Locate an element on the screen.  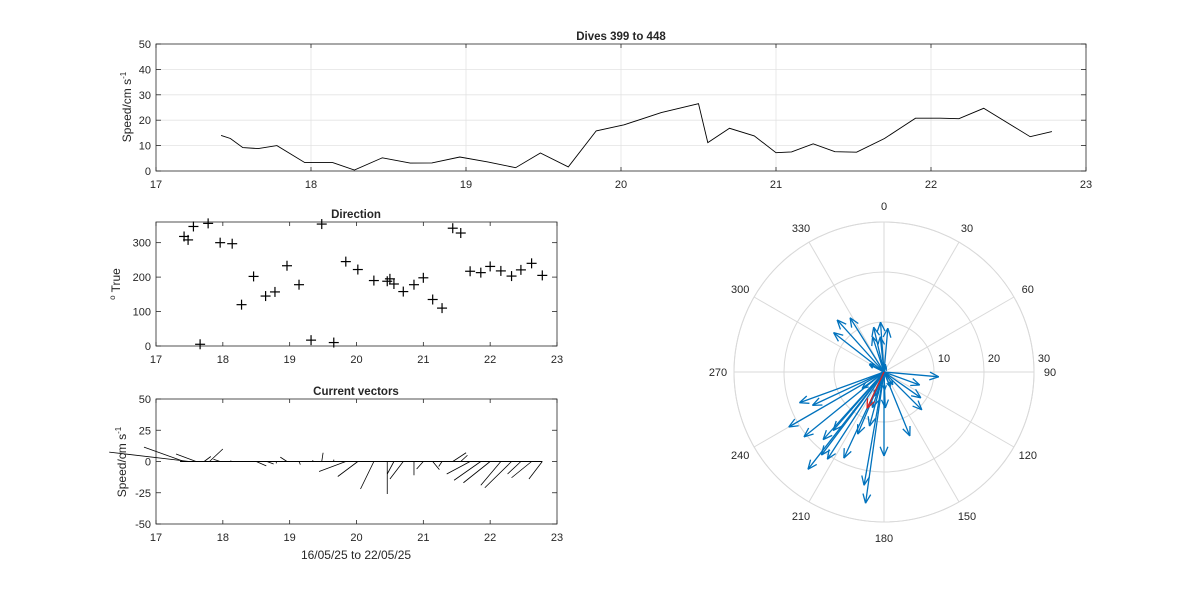
direction-panel-frame is located at coordinates (356, 284).